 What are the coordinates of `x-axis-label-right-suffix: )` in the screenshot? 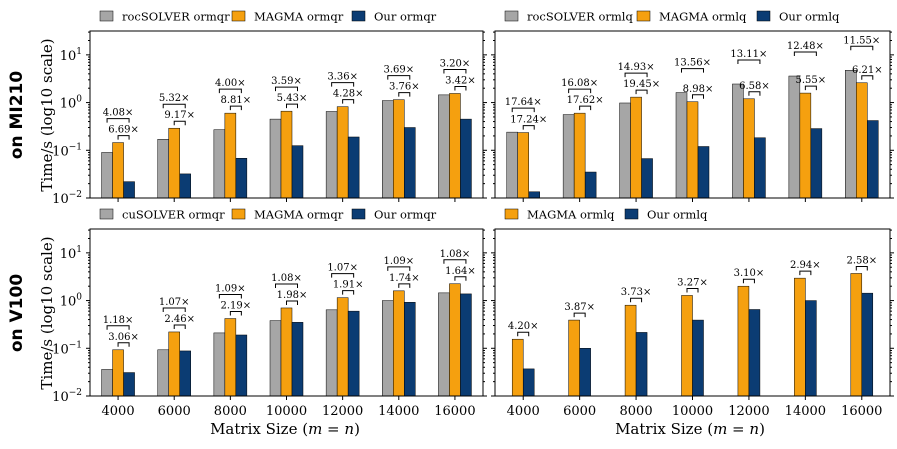 It's located at (762, 429).